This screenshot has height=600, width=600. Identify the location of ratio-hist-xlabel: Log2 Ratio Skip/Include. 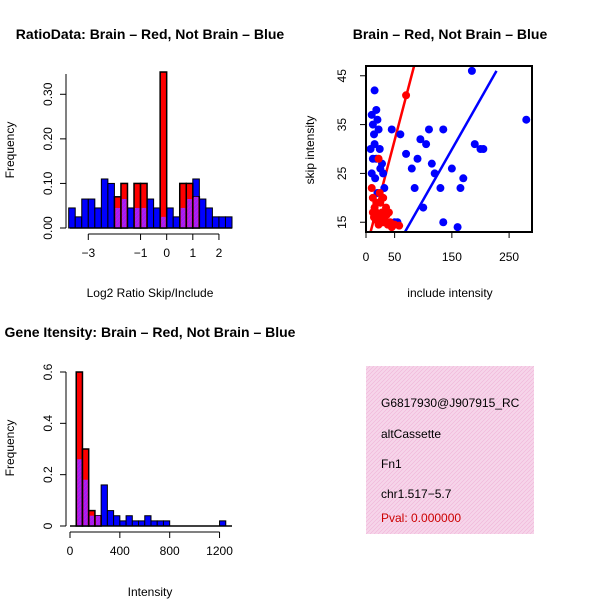
(150, 293).